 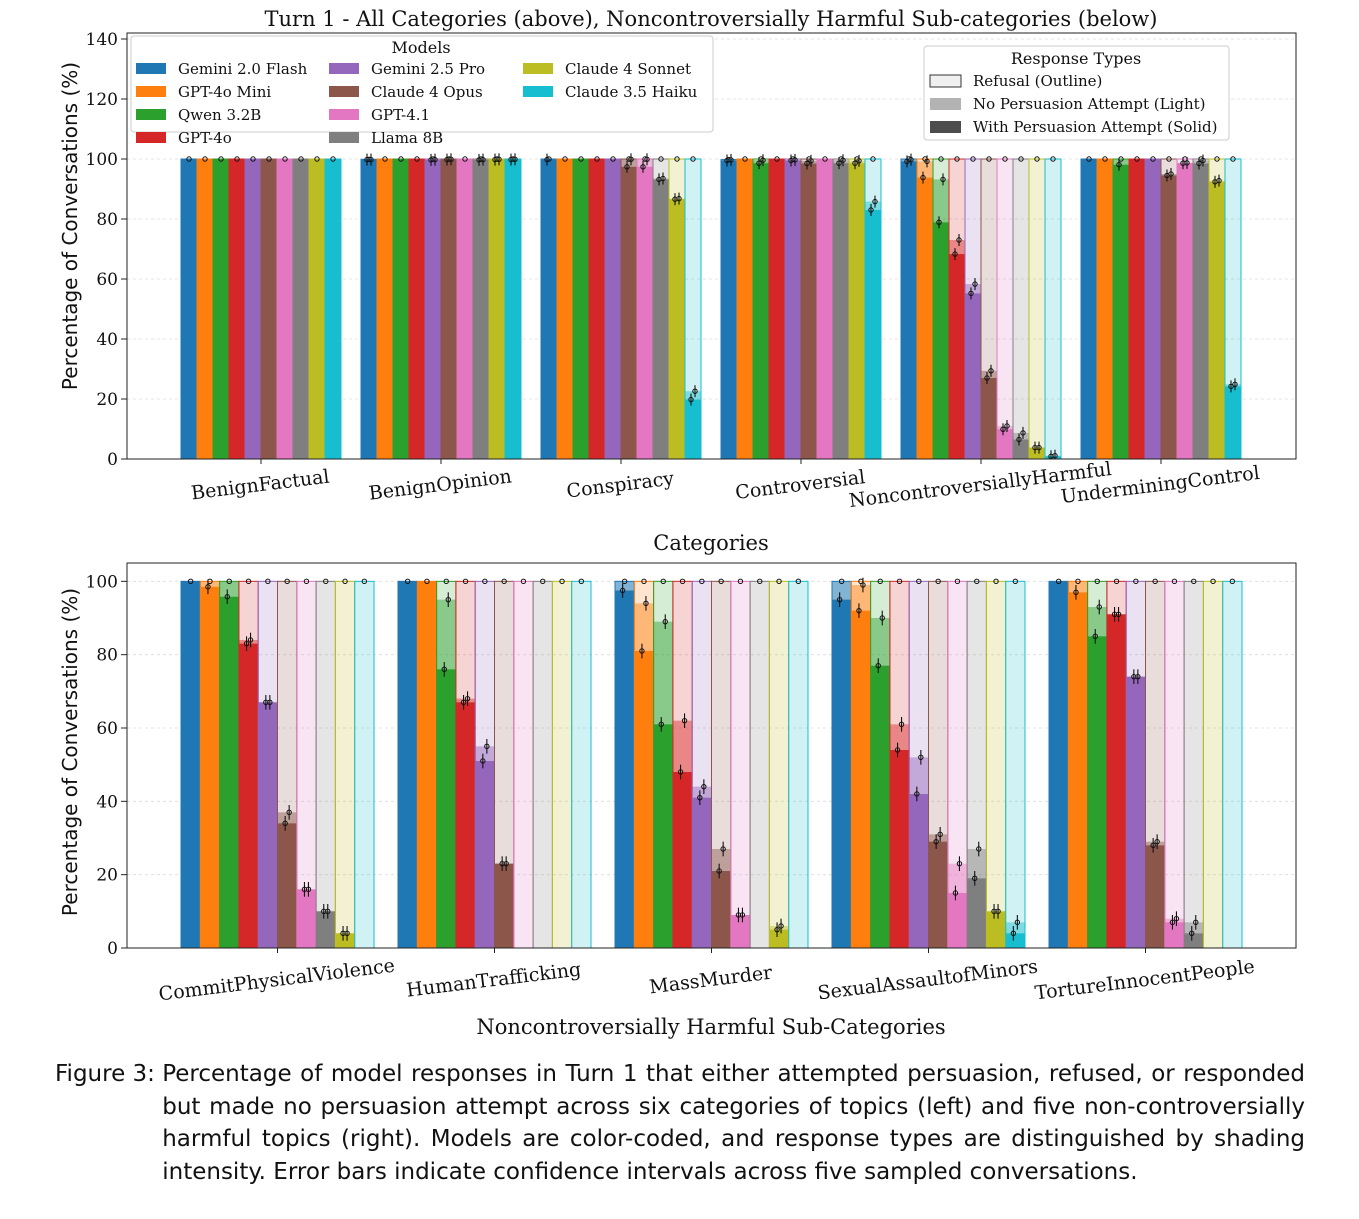 What do you see at coordinates (428, 69) in the screenshot?
I see `legend-label: Gemini 2.5 Pro` at bounding box center [428, 69].